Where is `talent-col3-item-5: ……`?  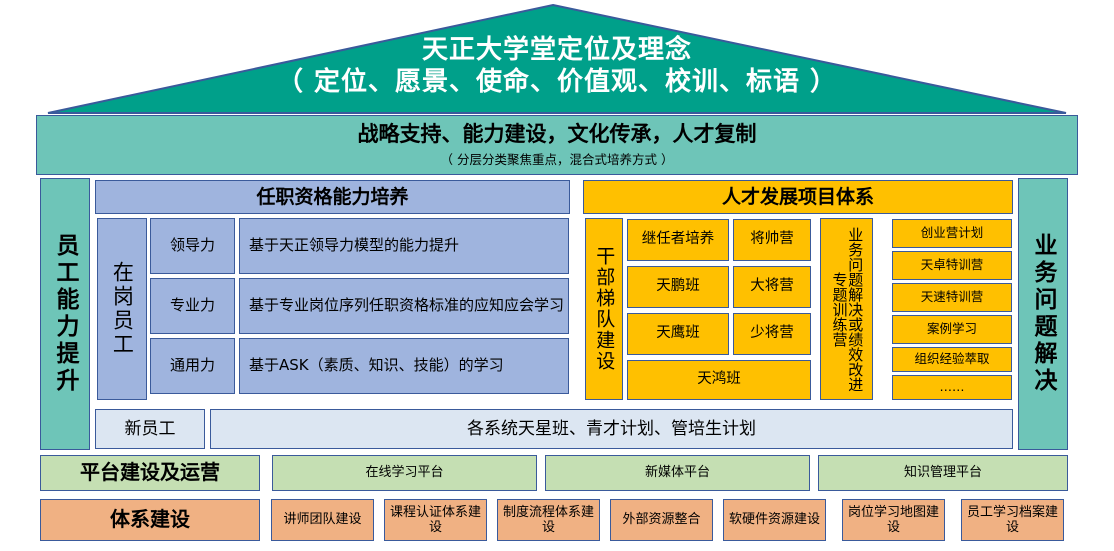
talent-col3-item-5: …… is located at coordinates (952, 387).